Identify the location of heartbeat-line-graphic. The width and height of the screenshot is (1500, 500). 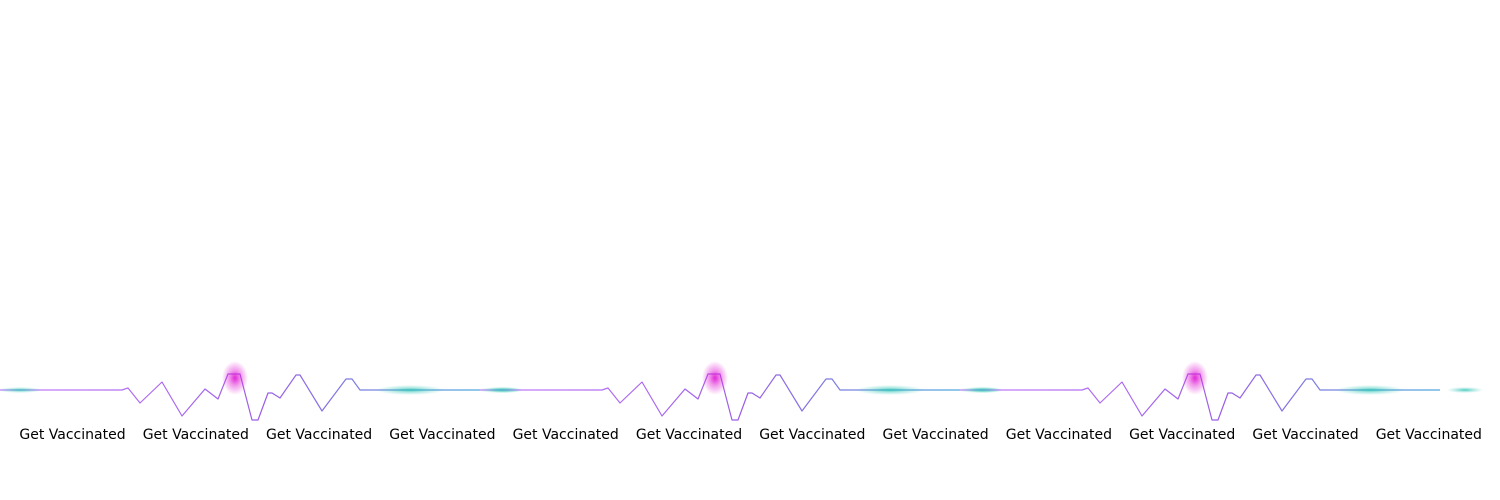
(741, 391).